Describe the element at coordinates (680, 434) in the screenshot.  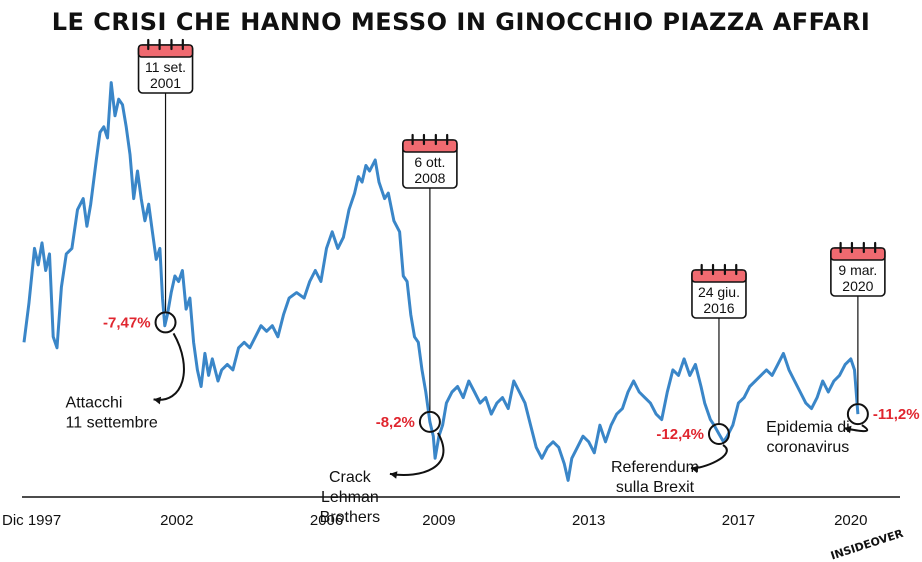
I see `percent-change: -12,4%` at that location.